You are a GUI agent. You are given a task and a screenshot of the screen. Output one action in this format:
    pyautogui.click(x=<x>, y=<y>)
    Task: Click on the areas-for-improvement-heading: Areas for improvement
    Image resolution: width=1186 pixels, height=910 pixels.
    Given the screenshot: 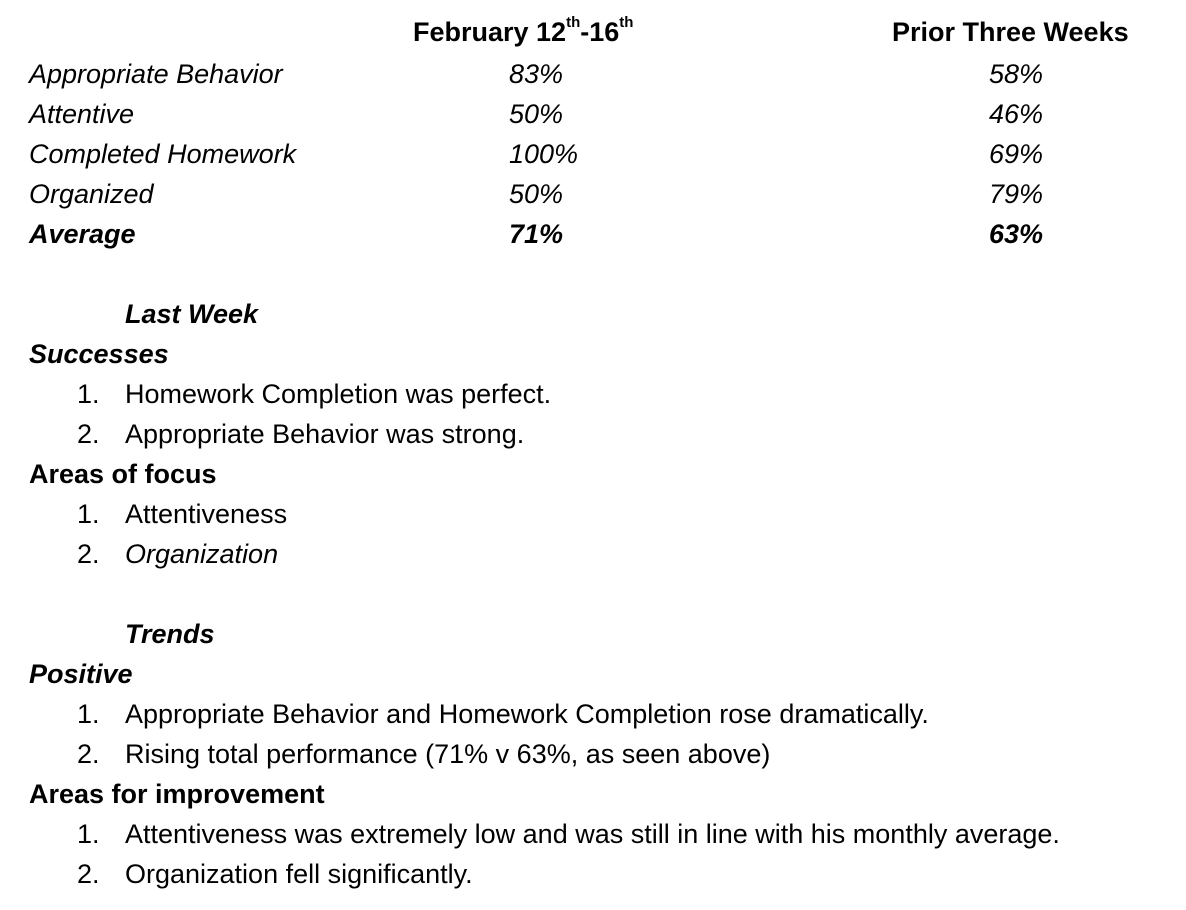 What is the action you would take?
    pyautogui.click(x=177, y=794)
    